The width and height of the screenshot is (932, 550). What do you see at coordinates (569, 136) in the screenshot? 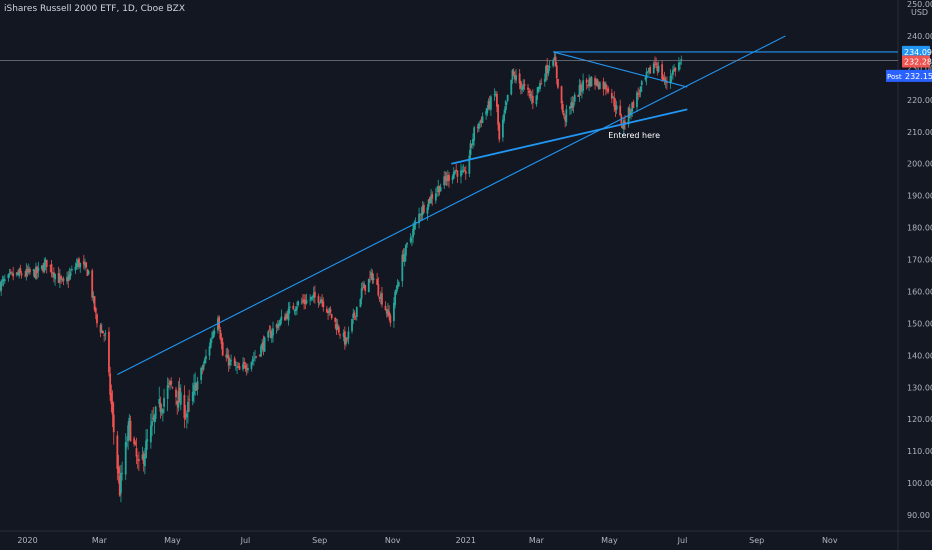
I see `lower-support-line` at bounding box center [569, 136].